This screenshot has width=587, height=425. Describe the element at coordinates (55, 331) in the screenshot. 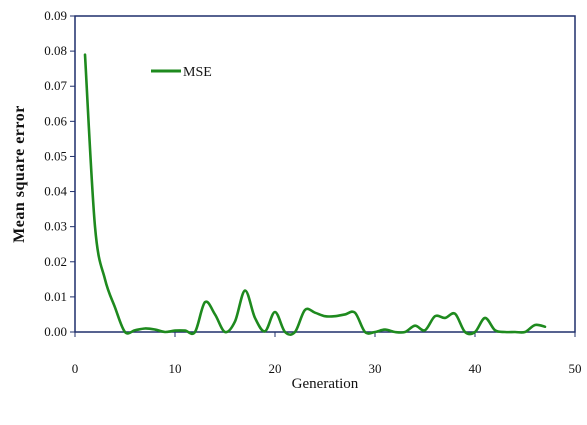

I see `y-tick-label: 0.00` at that location.